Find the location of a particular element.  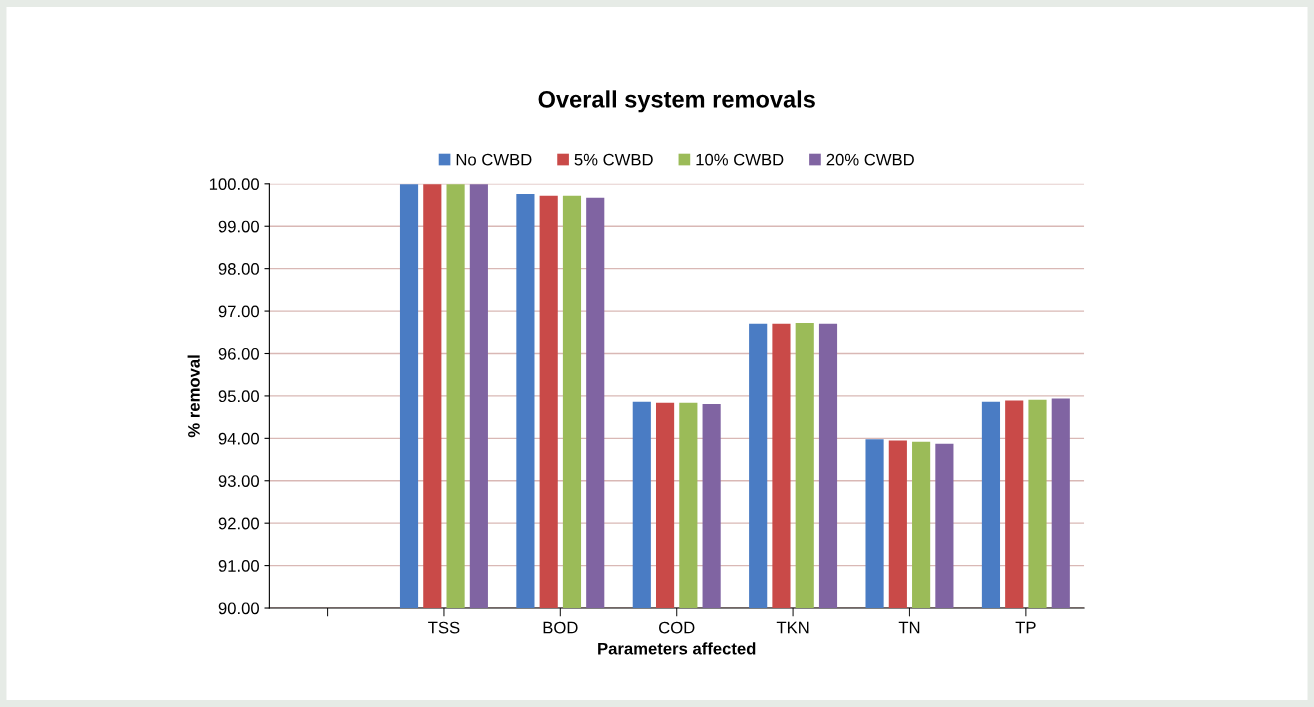

legend-label: 5% CWBD is located at coordinates (613, 159).